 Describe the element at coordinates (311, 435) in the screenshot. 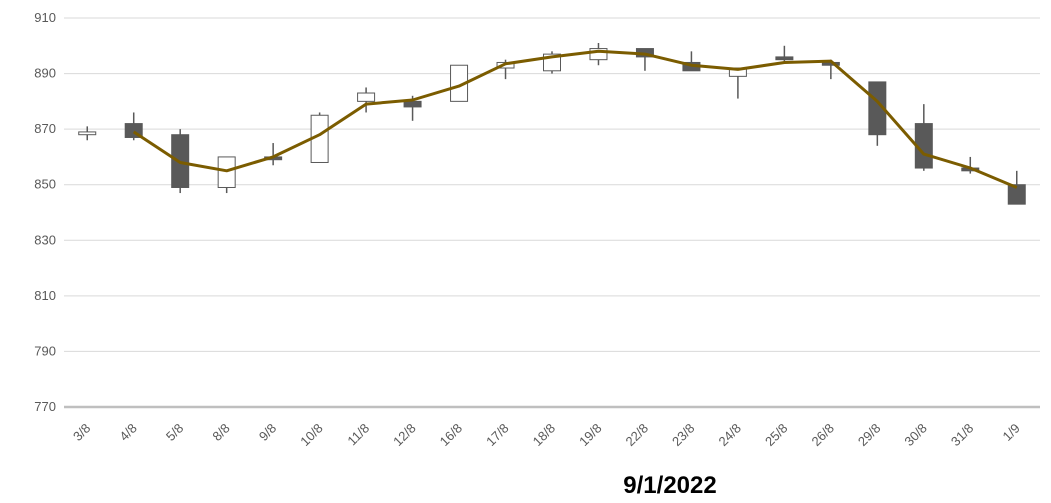

I see `x-tick-label: 10/8` at that location.